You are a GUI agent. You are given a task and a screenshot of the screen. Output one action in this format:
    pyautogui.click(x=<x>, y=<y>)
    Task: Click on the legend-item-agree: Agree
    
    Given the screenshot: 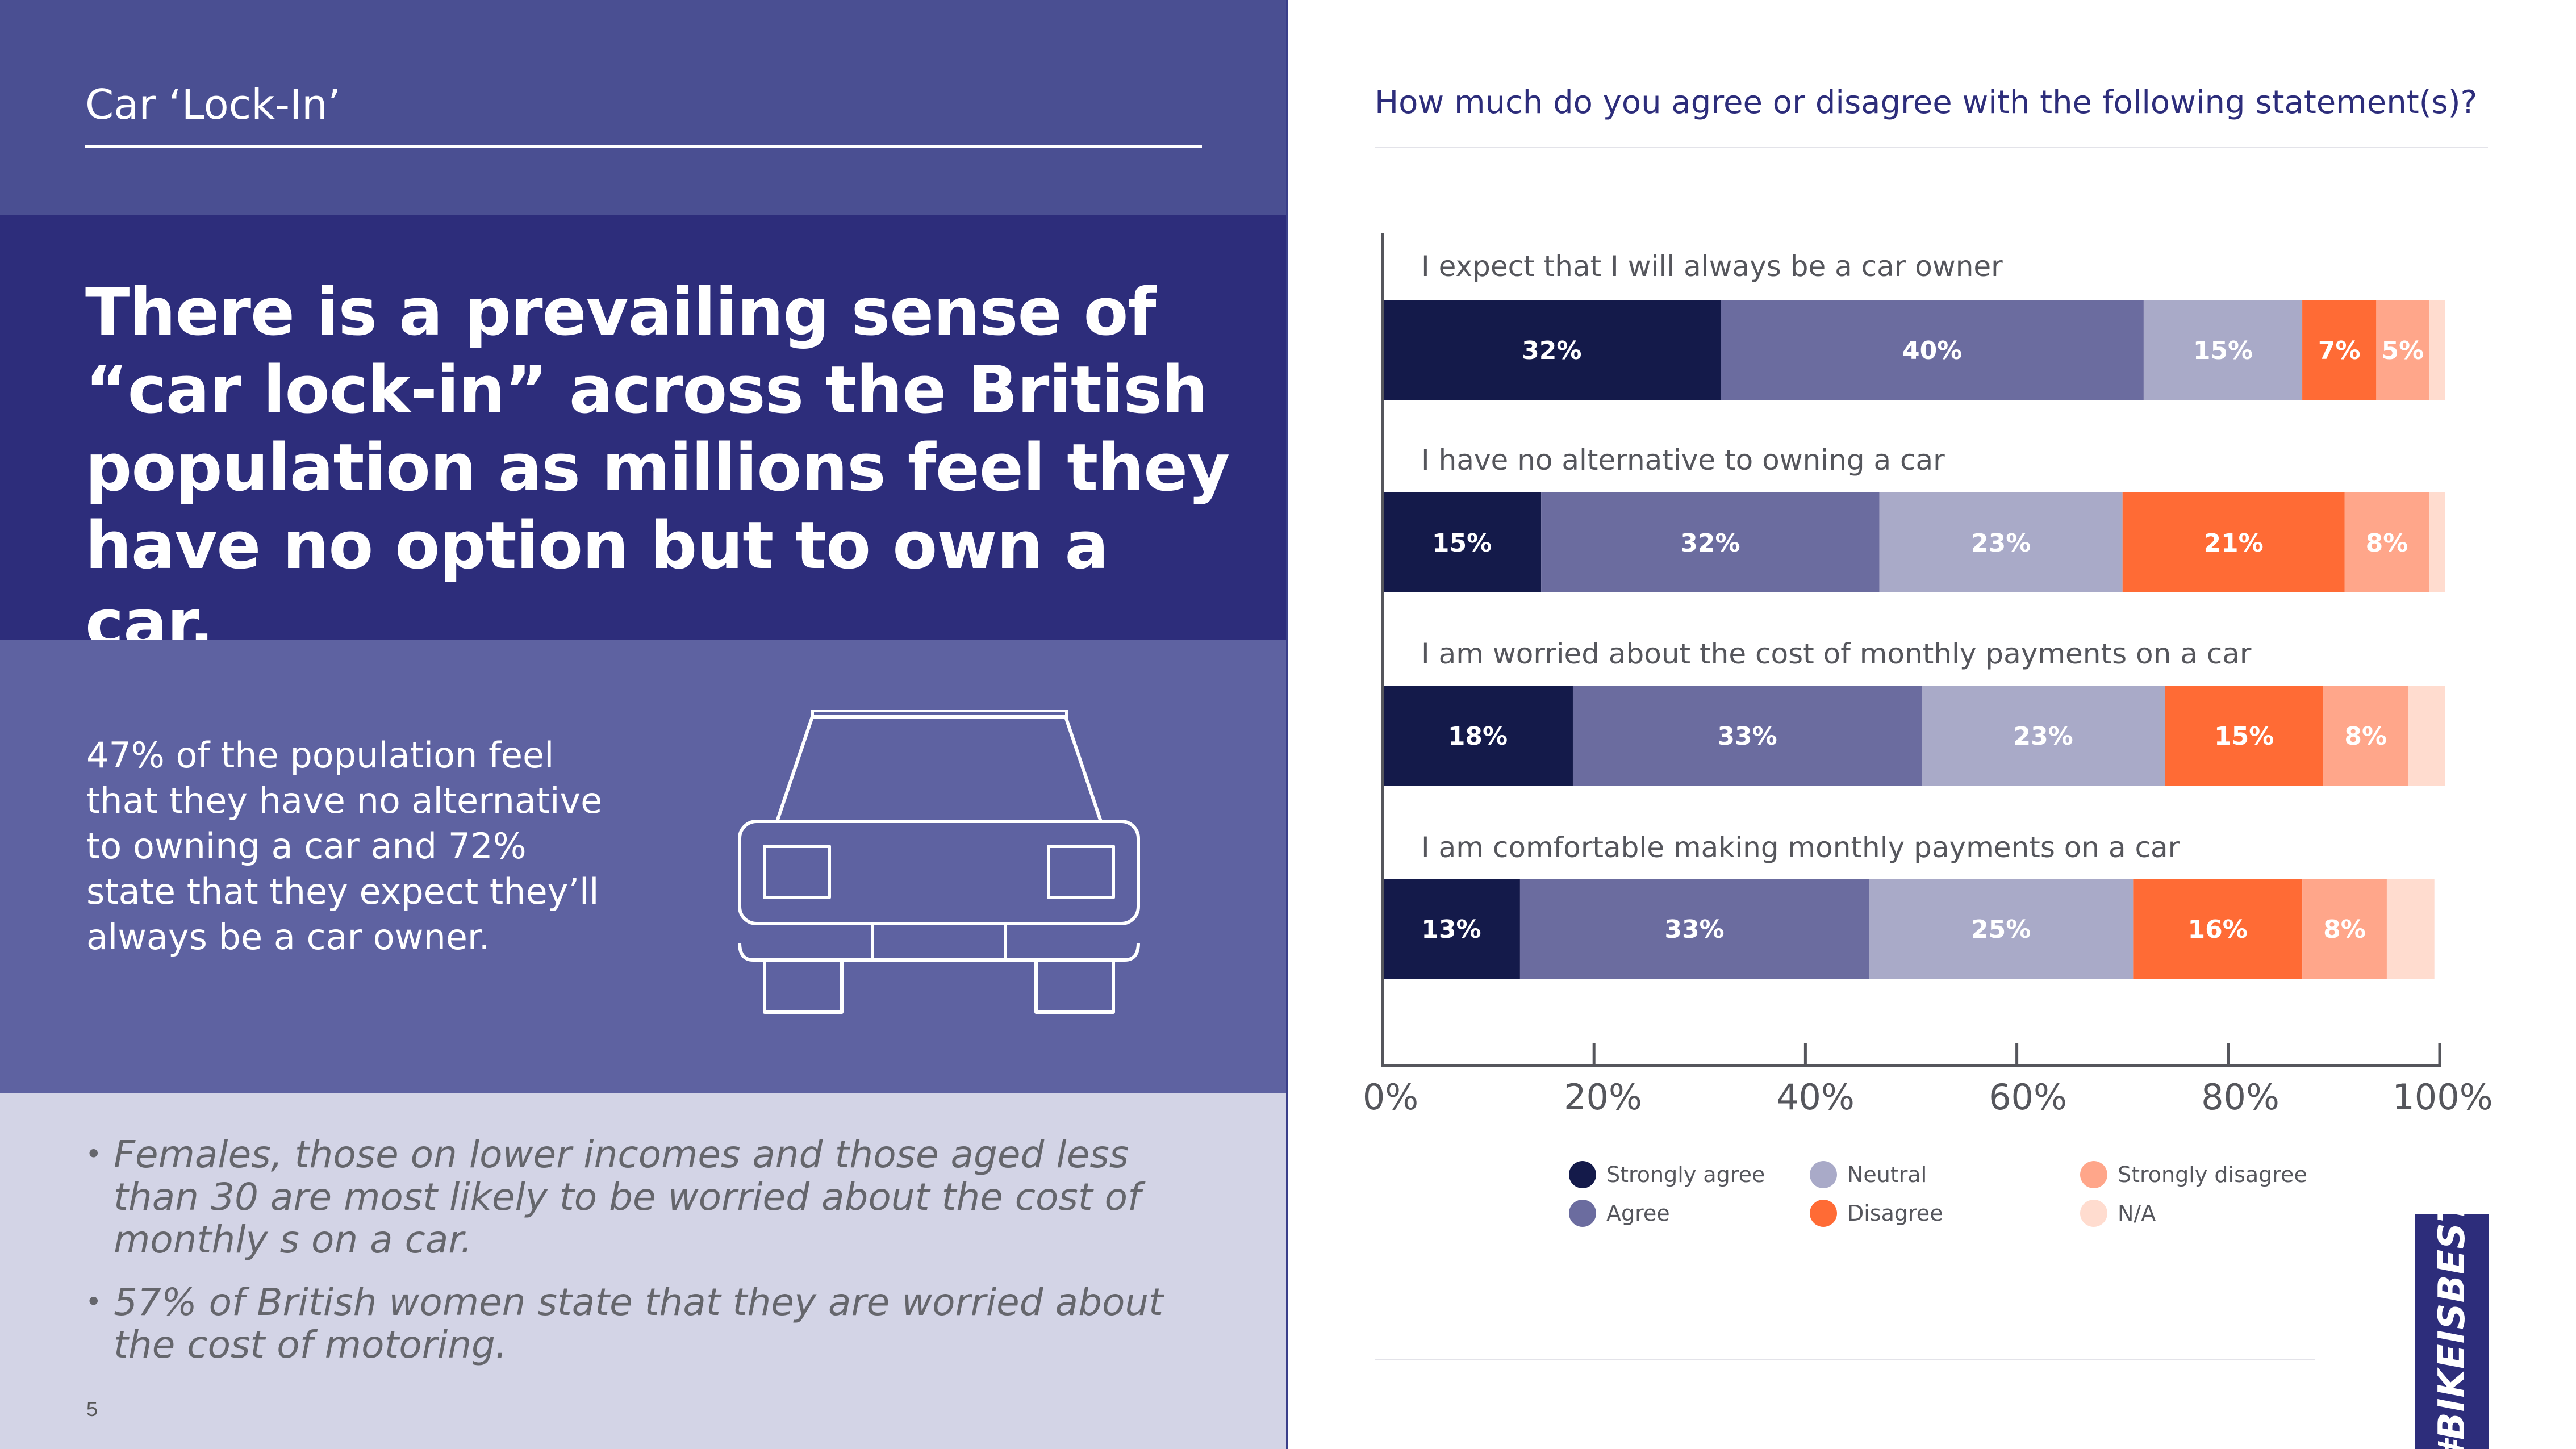 What is the action you would take?
    pyautogui.click(x=1619, y=1213)
    